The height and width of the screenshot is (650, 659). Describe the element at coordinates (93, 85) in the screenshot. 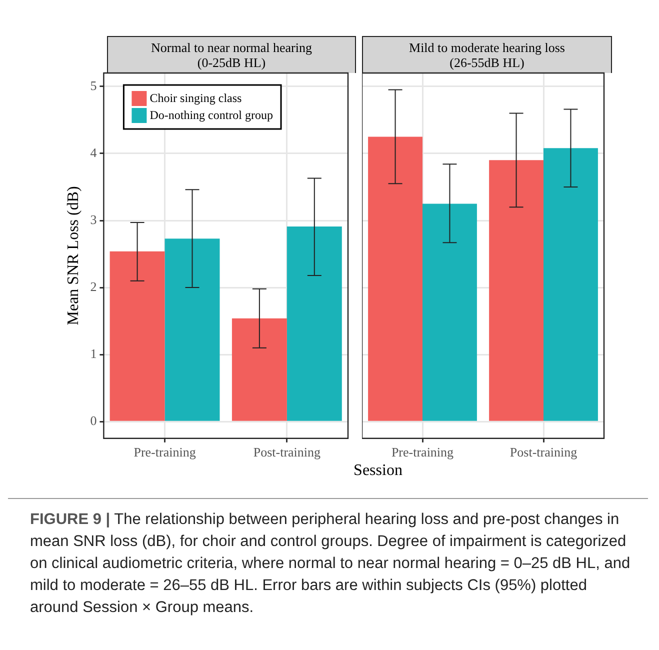

I see `y-tick-label: 5` at that location.